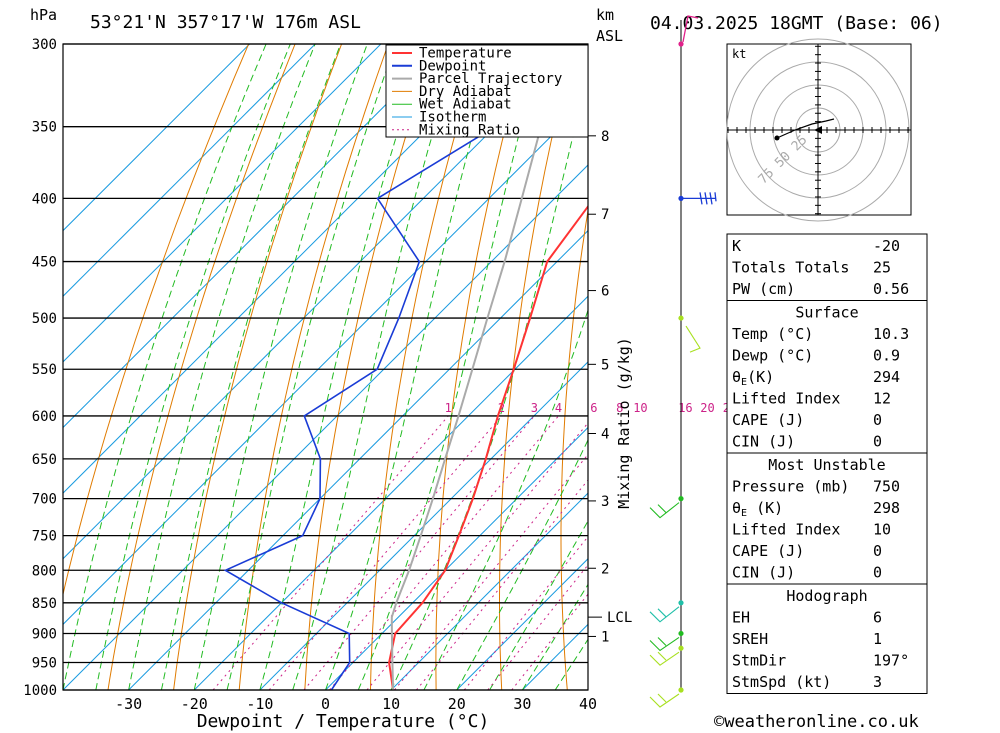 Image resolution: width=1000 pixels, height=733 pixels. What do you see at coordinates (736, 246) in the screenshot?
I see `table-row-label: K` at bounding box center [736, 246].